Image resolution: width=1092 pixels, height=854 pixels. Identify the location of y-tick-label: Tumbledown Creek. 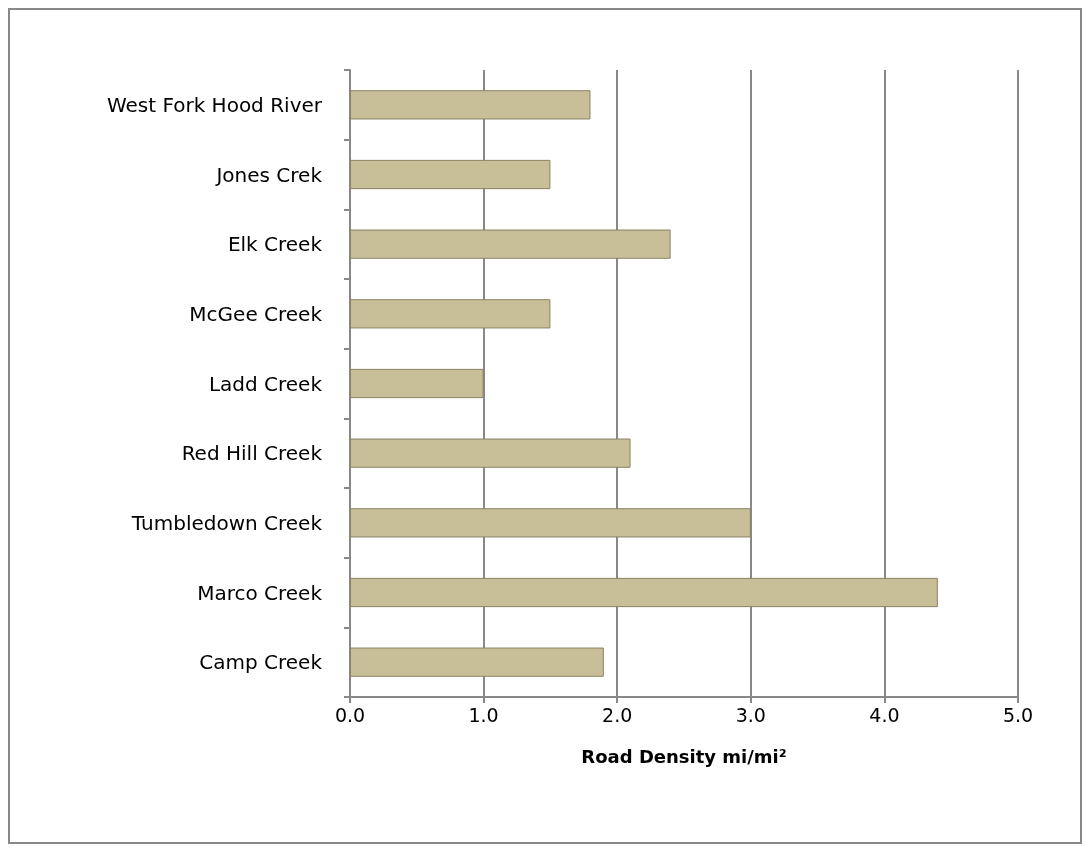
(226, 522).